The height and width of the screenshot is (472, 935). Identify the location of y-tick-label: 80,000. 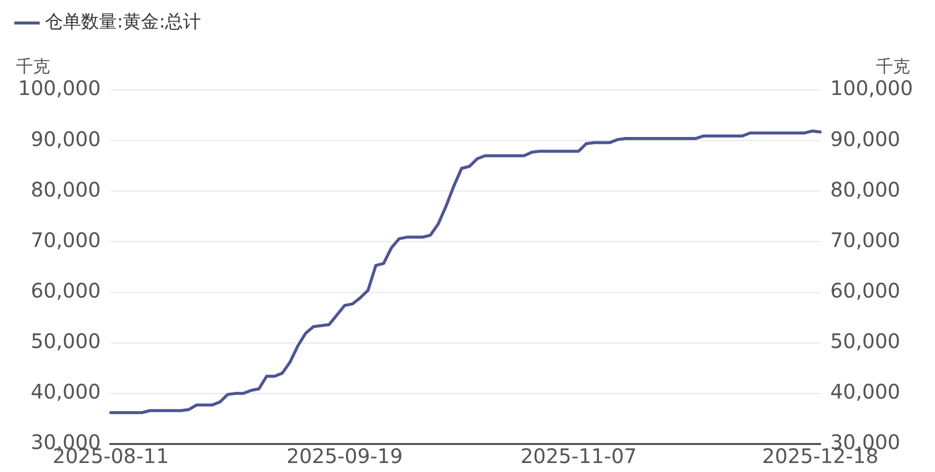
(65, 189).